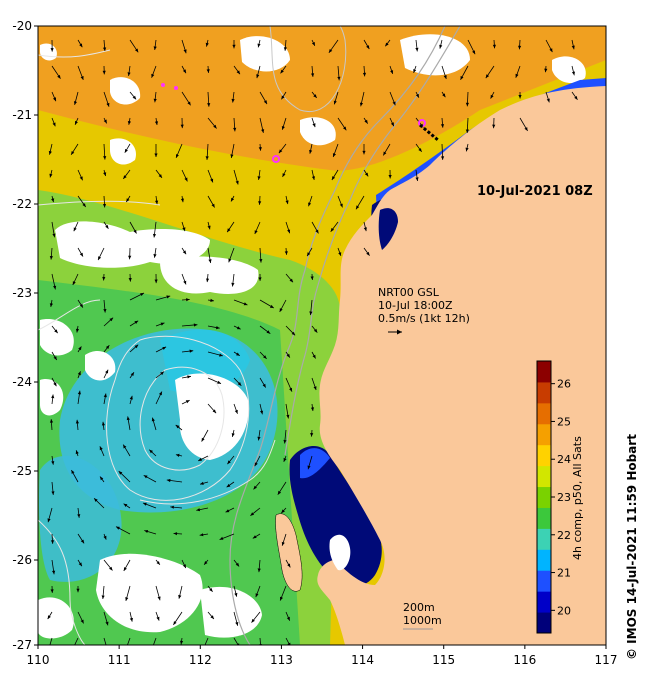 The image size is (647, 684). What do you see at coordinates (22, 293) in the screenshot?
I see `y-tick-label: -23` at bounding box center [22, 293].